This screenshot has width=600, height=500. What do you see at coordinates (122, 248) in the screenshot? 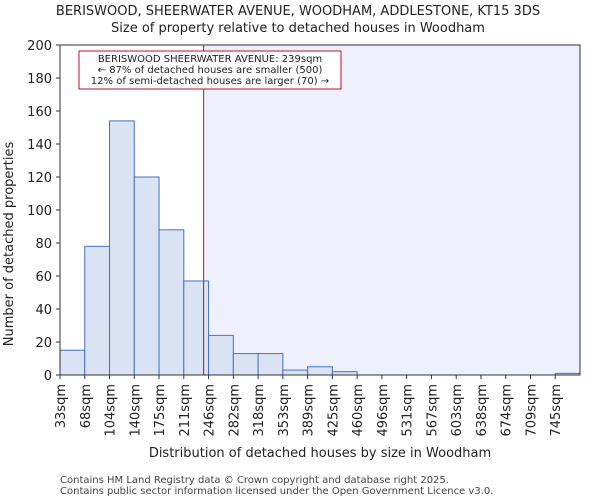
I see `bar-104sqm` at bounding box center [122, 248].